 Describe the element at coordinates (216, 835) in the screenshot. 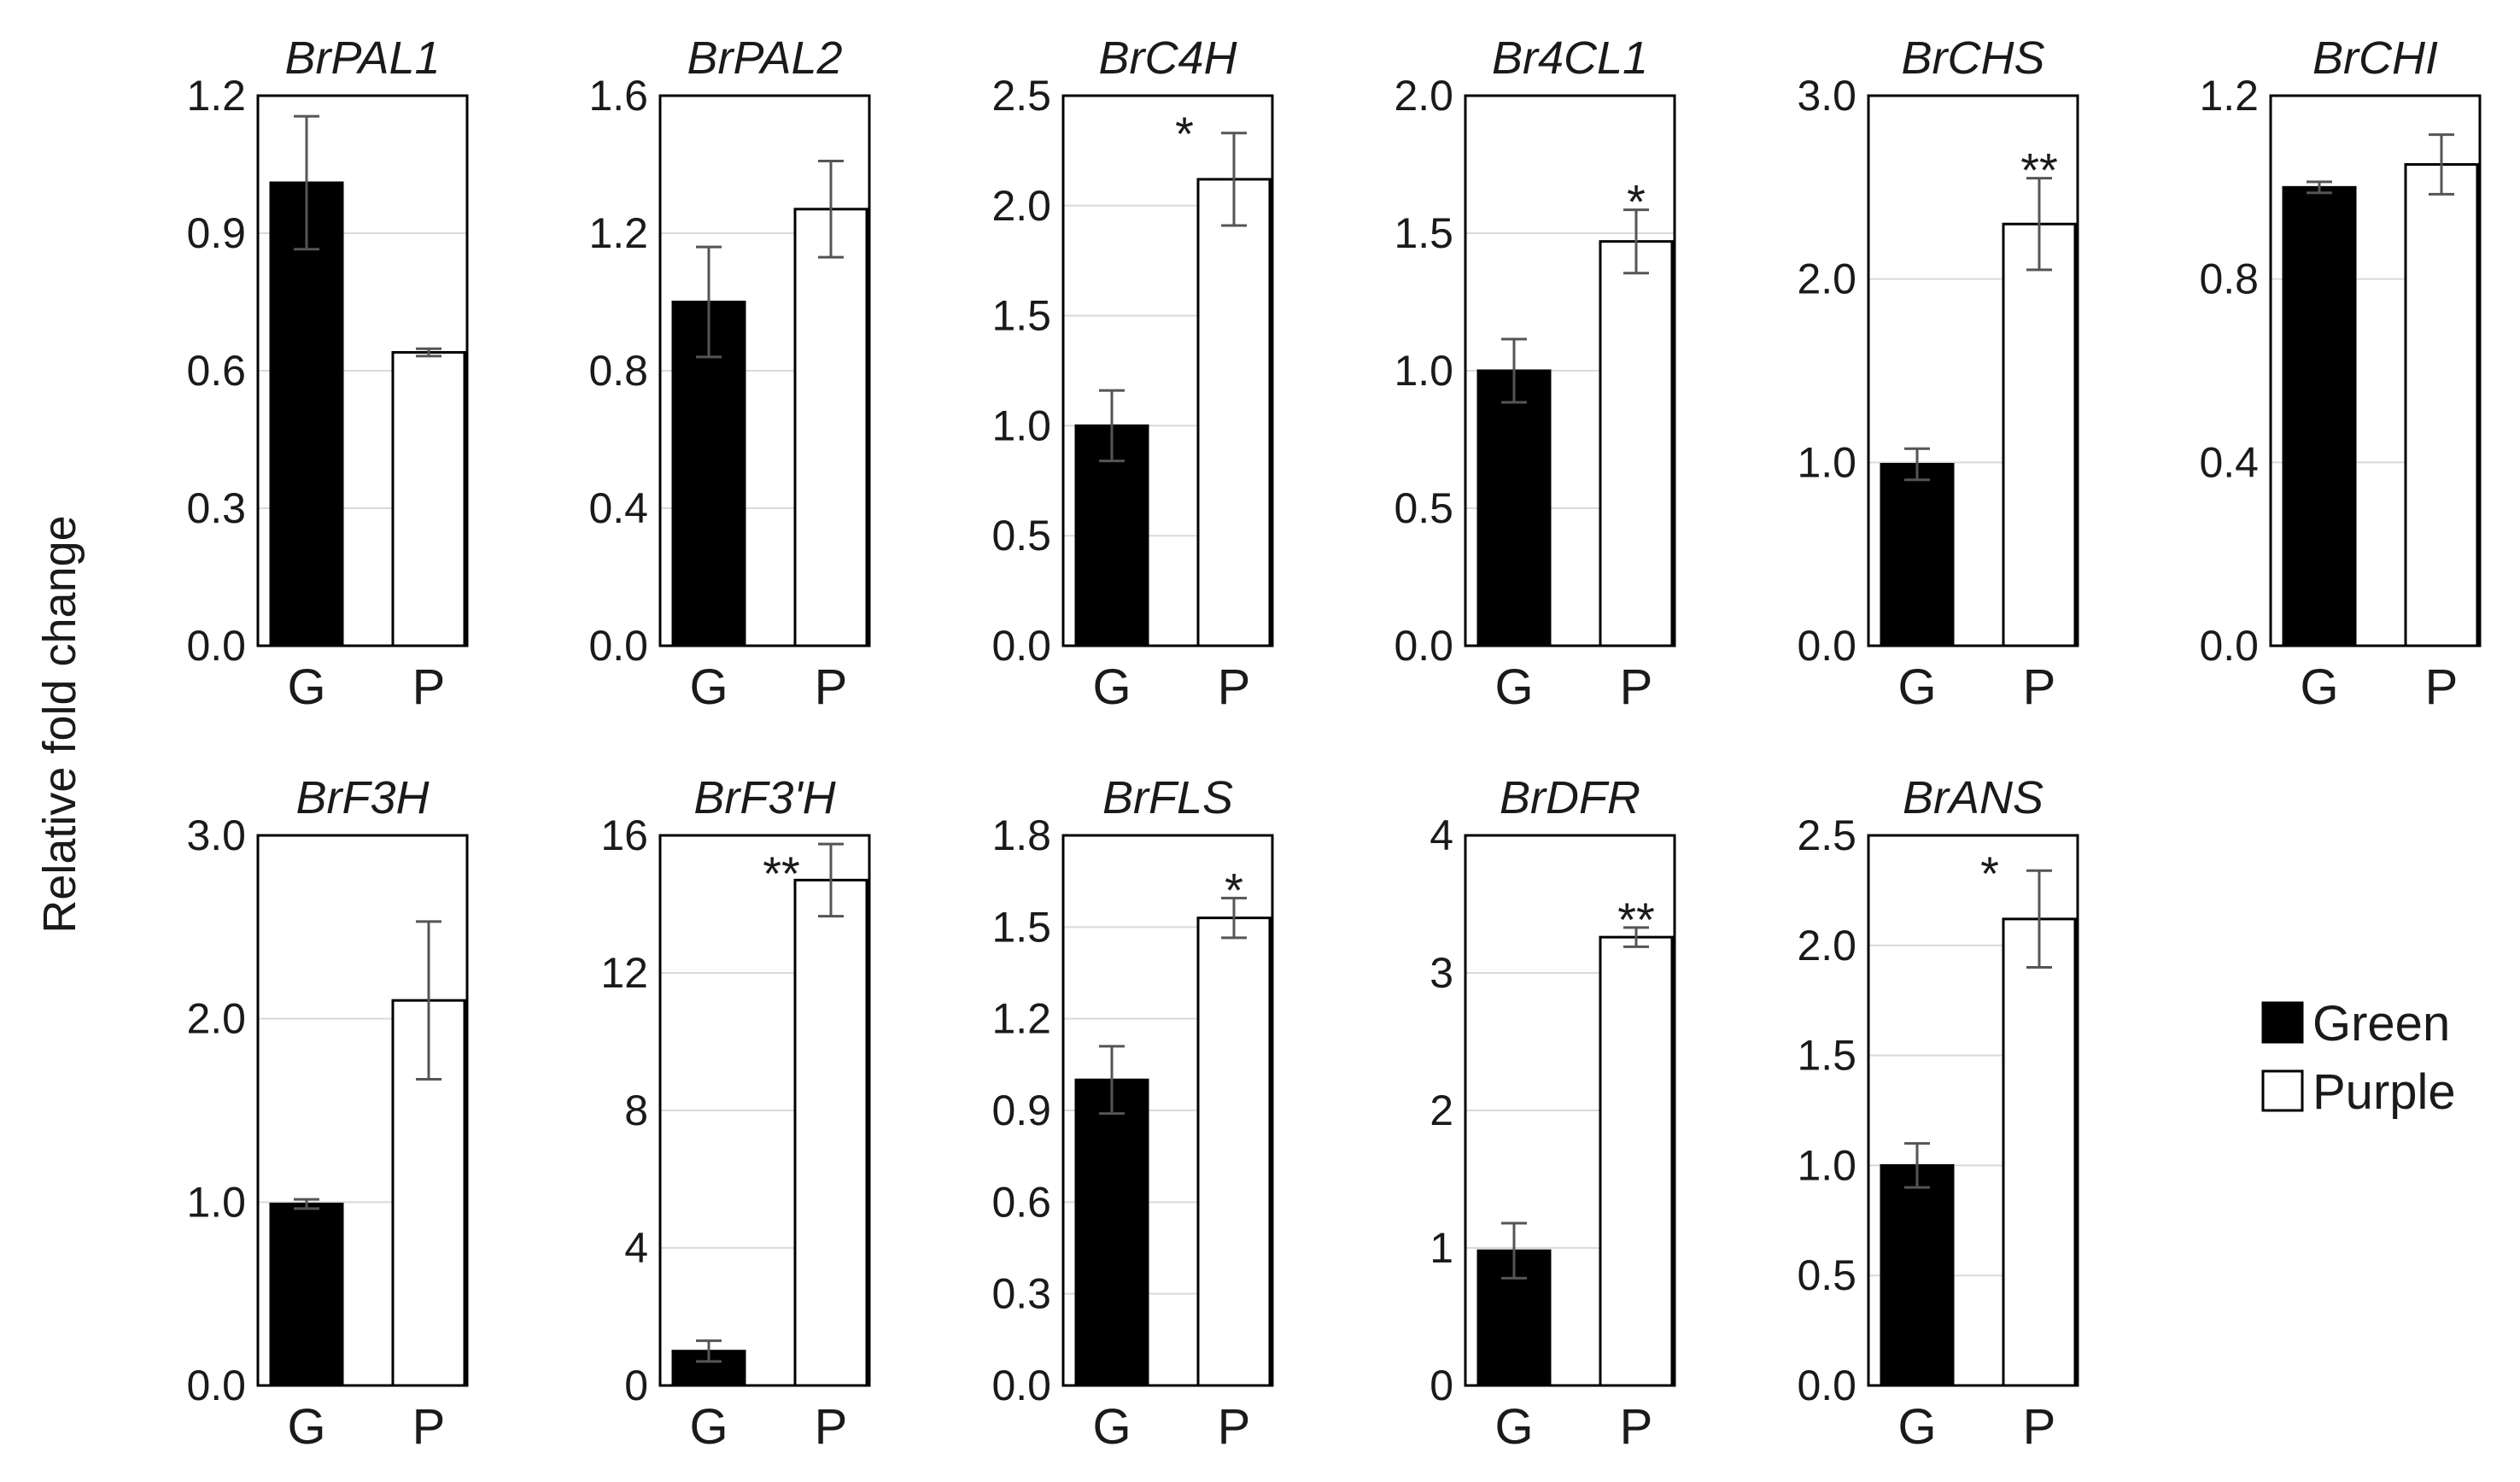

I see `y-tick-label: 3.0` at that location.